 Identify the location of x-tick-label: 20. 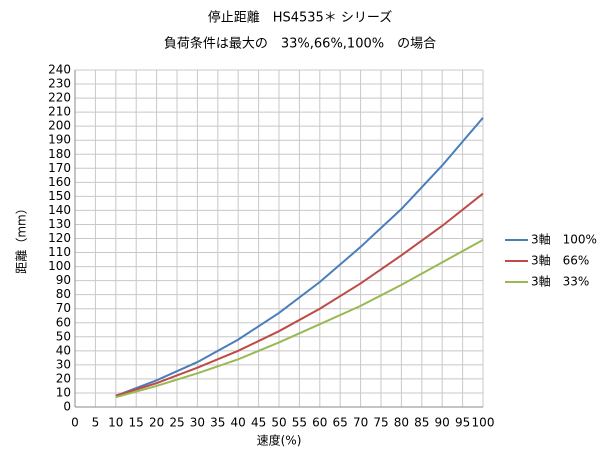
(156, 423).